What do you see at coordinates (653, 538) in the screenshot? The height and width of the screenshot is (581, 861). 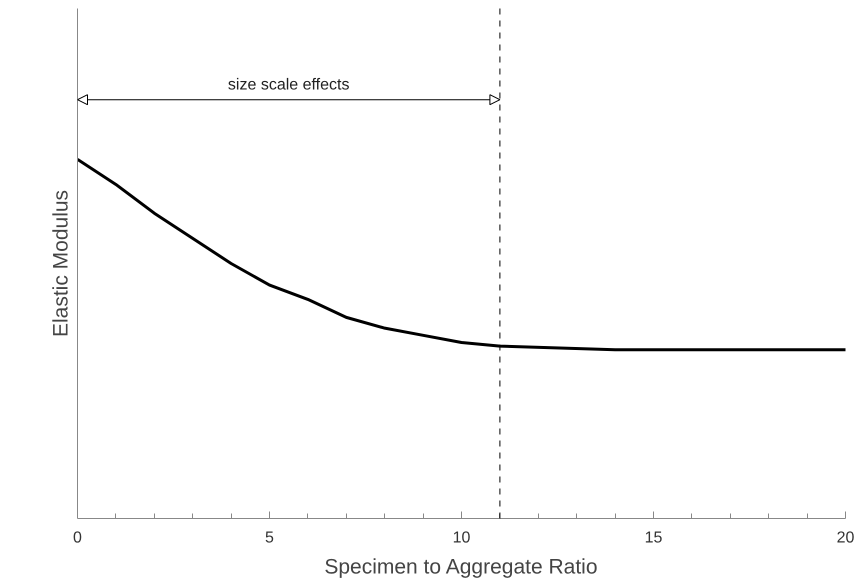 I see `x-tick-label: 15` at bounding box center [653, 538].